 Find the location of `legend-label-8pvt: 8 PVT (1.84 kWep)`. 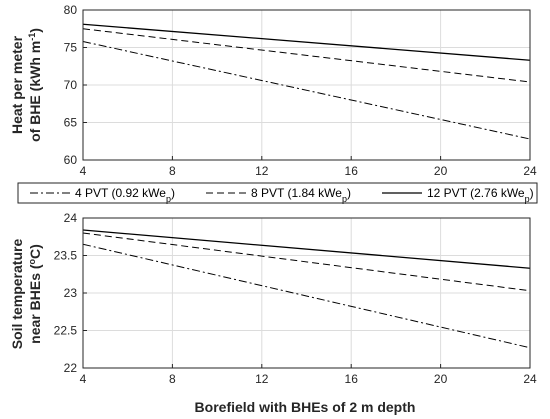

legend-label-8pvt: 8 PVT (1.84 kWep) is located at coordinates (301, 195).